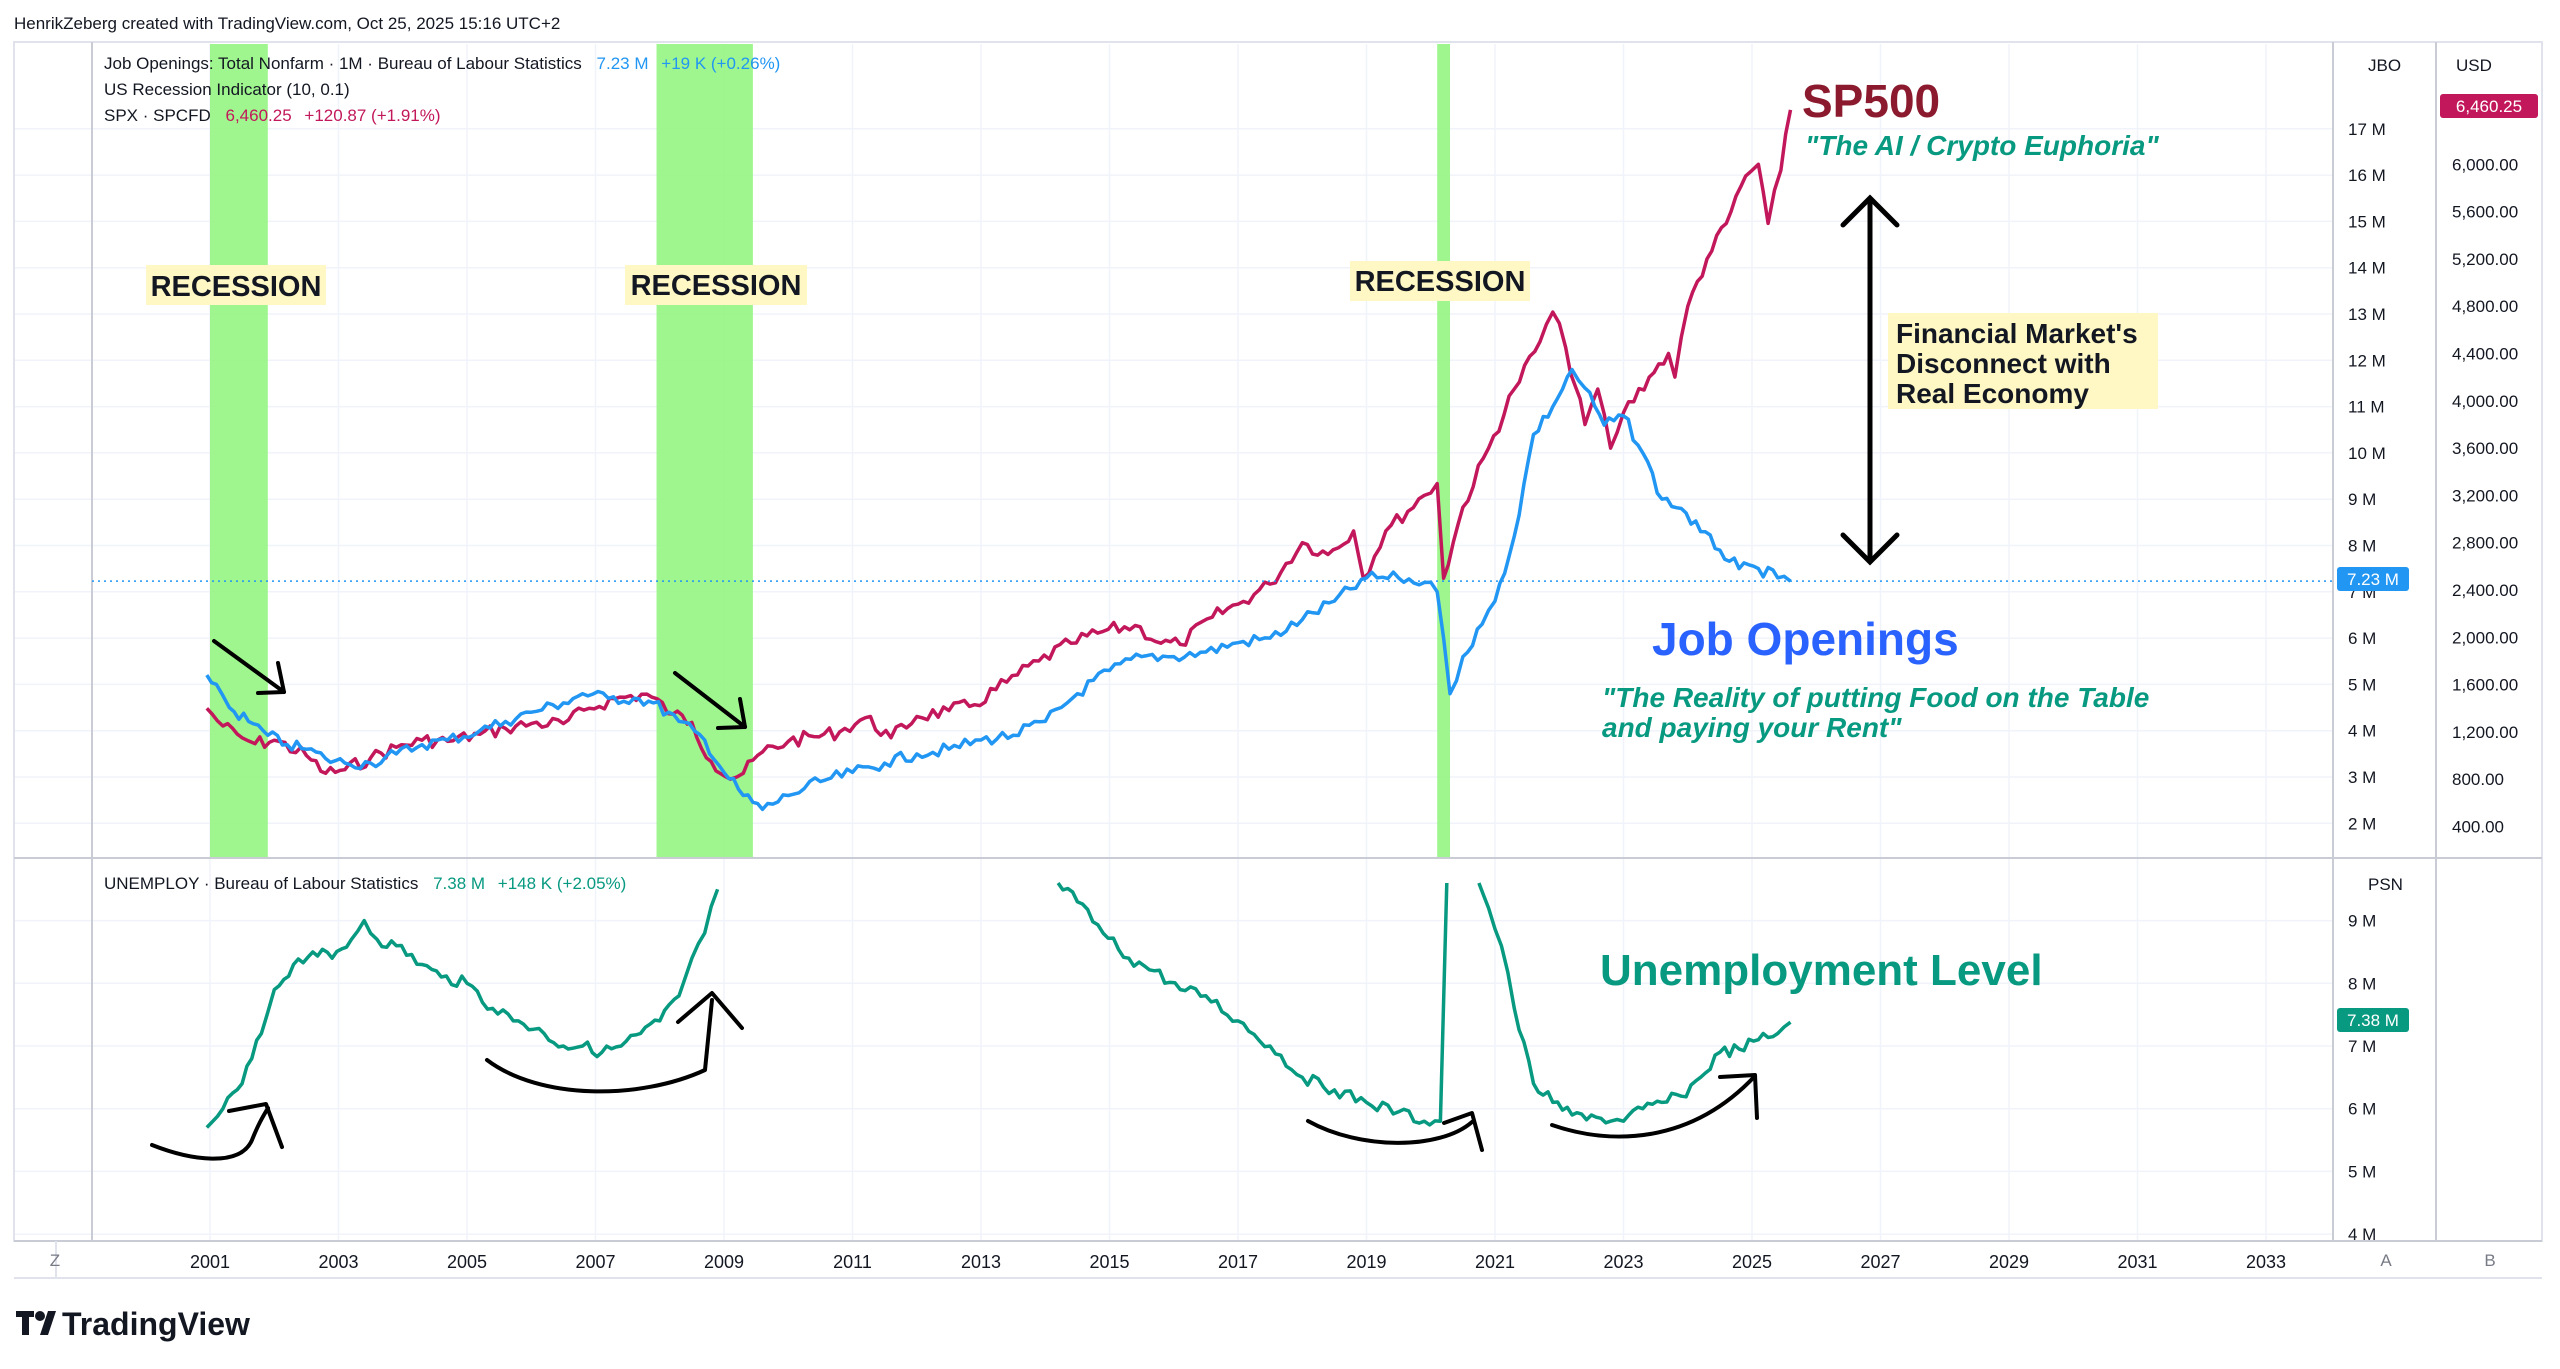 The image size is (2560, 1369). What do you see at coordinates (1654, 1106) in the screenshot?
I see `curve-arrow-2023` at bounding box center [1654, 1106].